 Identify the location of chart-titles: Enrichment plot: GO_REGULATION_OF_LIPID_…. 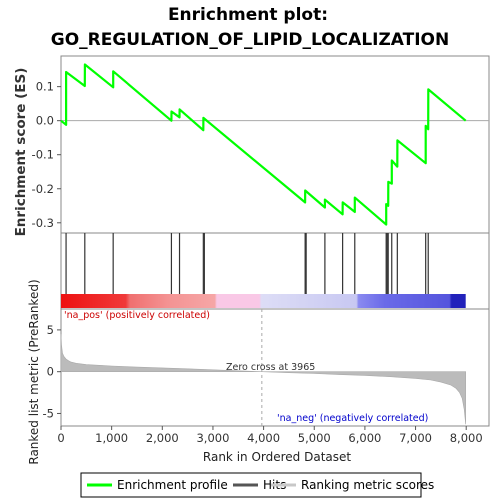
(250, 27).